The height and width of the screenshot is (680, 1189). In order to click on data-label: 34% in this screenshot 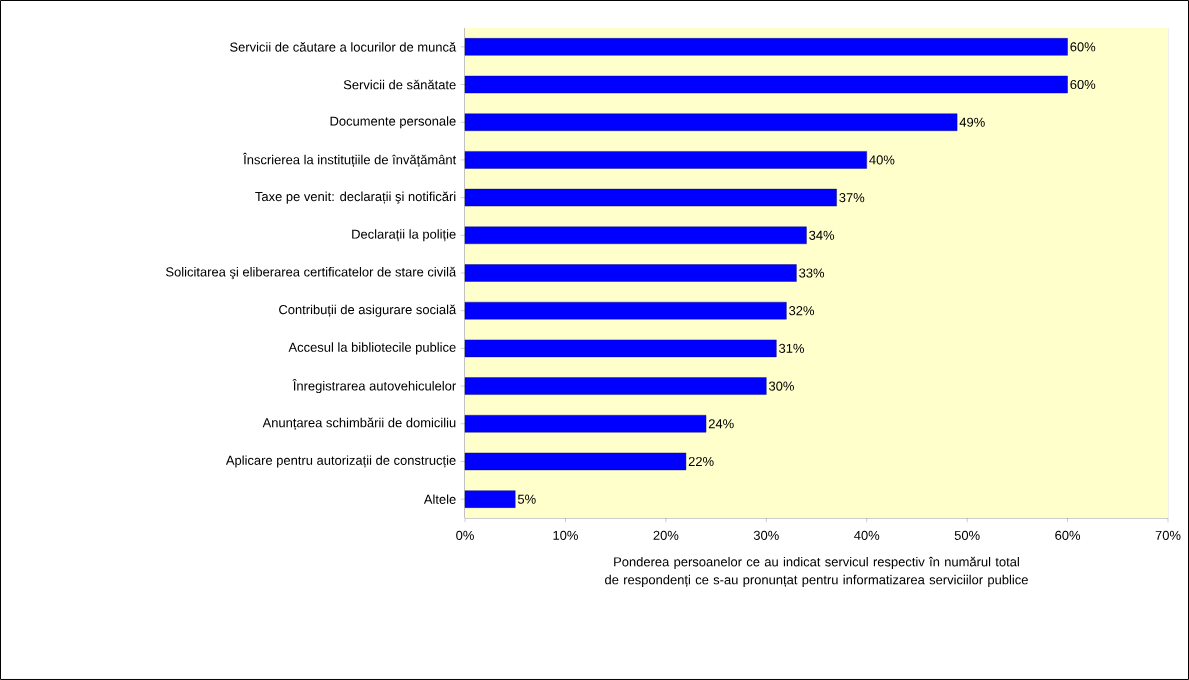, I will do `click(822, 235)`.